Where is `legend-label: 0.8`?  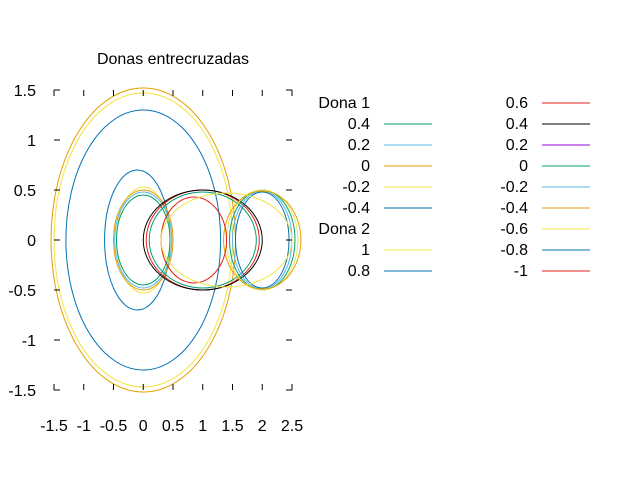 legend-label: 0.8 is located at coordinates (359, 271).